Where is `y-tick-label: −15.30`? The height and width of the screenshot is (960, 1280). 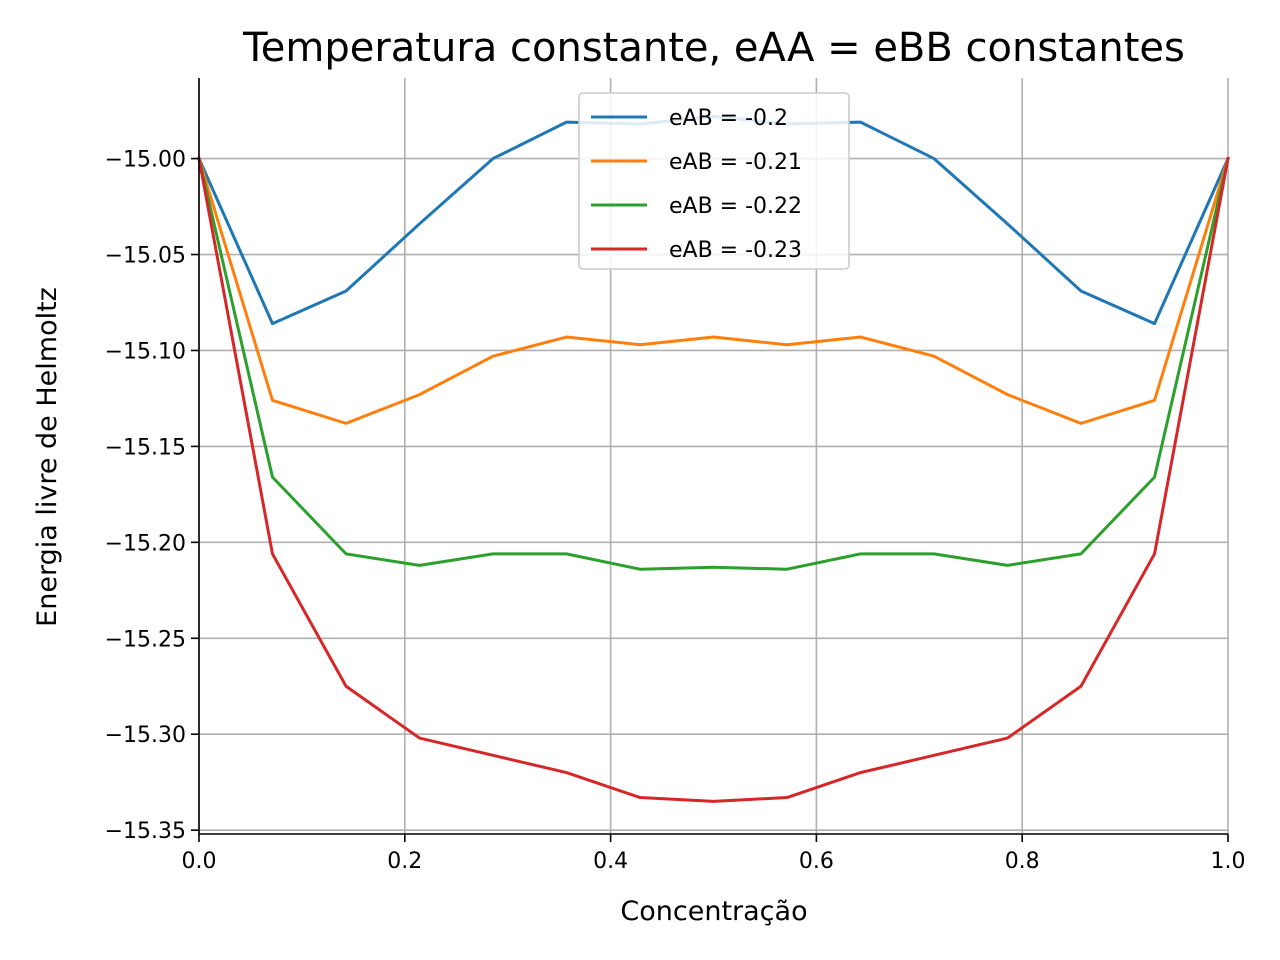 y-tick-label: −15.30 is located at coordinates (145, 735).